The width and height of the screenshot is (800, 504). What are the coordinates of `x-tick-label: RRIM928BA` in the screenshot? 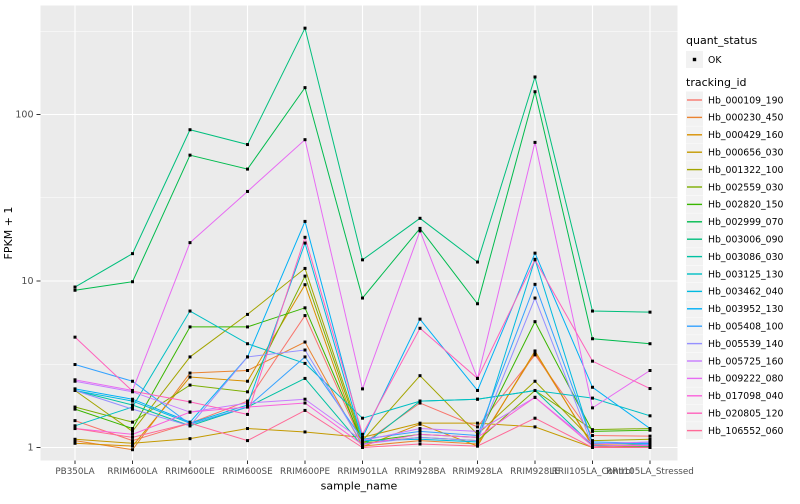 It's located at (419, 472).